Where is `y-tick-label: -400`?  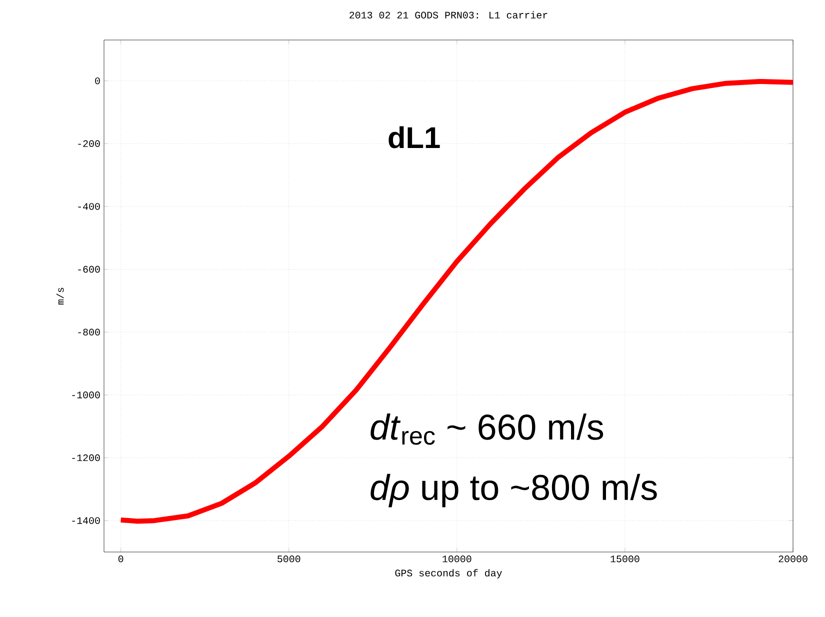 y-tick-label: -400 is located at coordinates (89, 206).